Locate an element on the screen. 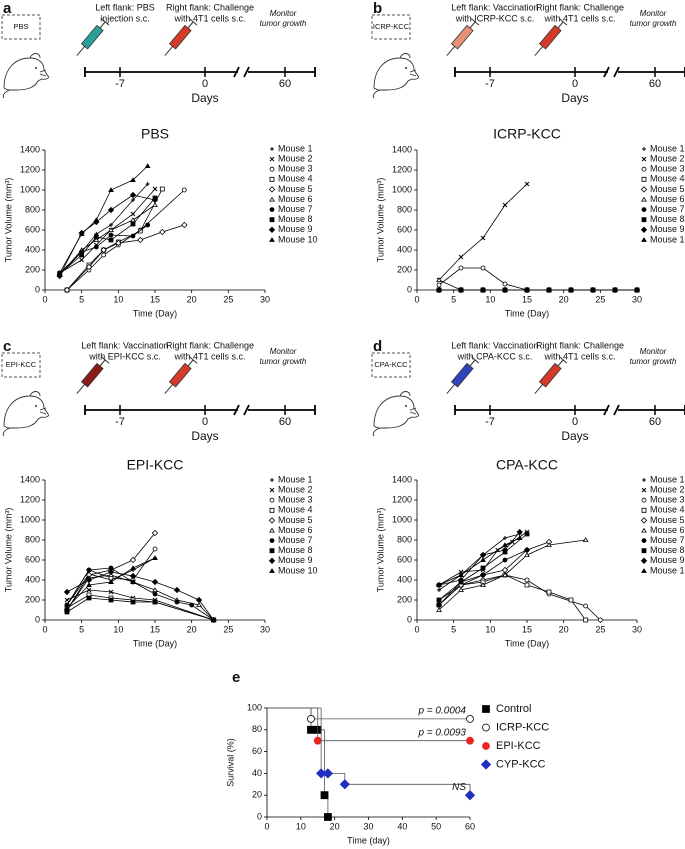  x-tick-label: 50 is located at coordinates (436, 826).